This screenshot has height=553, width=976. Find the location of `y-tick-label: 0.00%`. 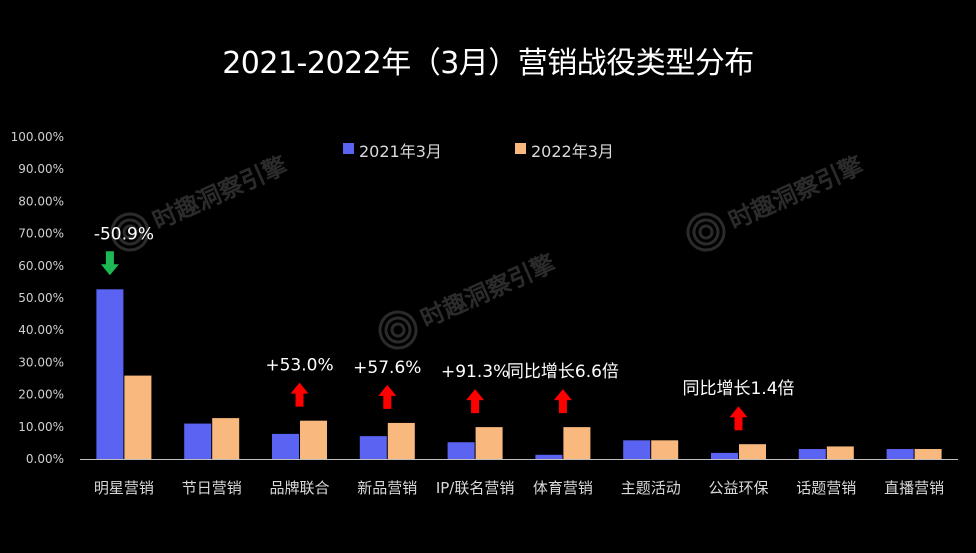

y-tick-label: 0.00% is located at coordinates (45, 459).